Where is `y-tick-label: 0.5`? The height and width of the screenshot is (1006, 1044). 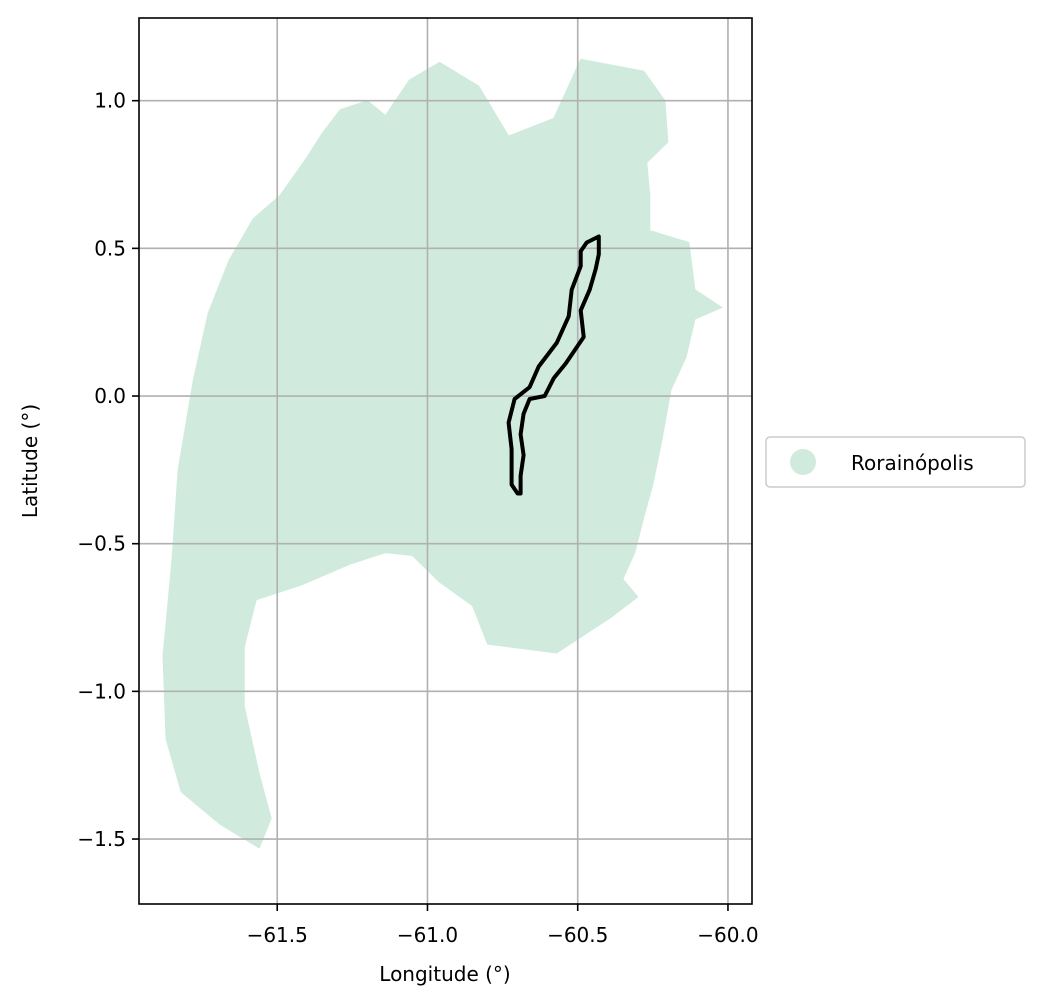 y-tick-label: 0.5 is located at coordinates (110, 248).